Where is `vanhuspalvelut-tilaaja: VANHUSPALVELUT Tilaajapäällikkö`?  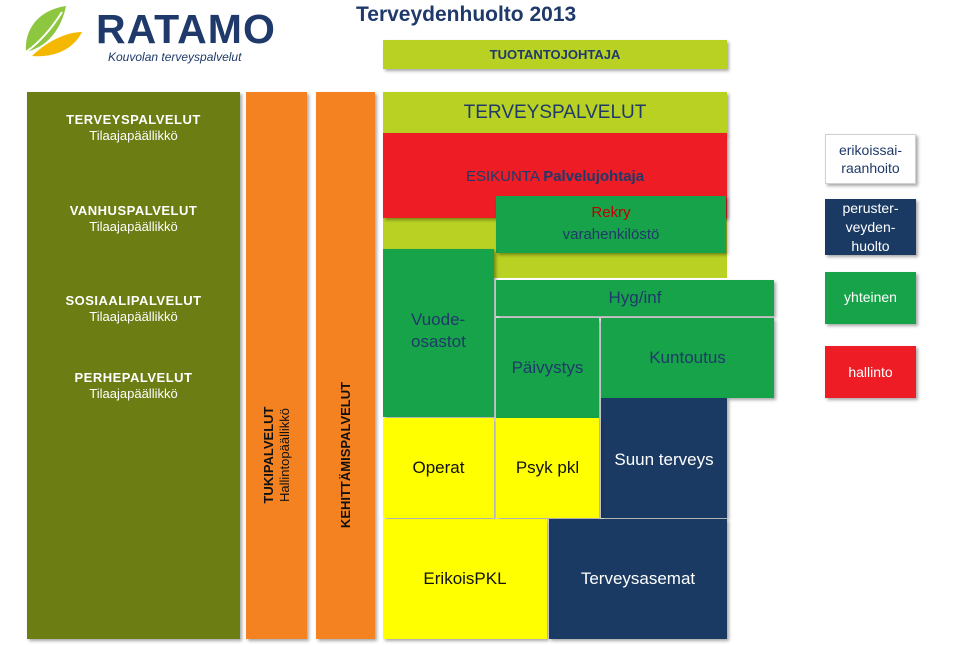 vanhuspalvelut-tilaaja: VANHUSPALVELUT Tilaajapäällikkö is located at coordinates (133, 218).